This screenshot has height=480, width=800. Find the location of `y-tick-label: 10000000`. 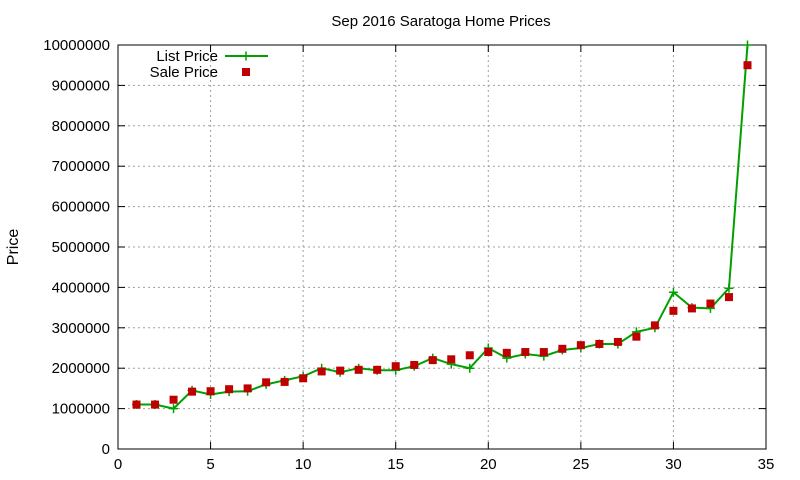

y-tick-label: 10000000 is located at coordinates (76, 45).